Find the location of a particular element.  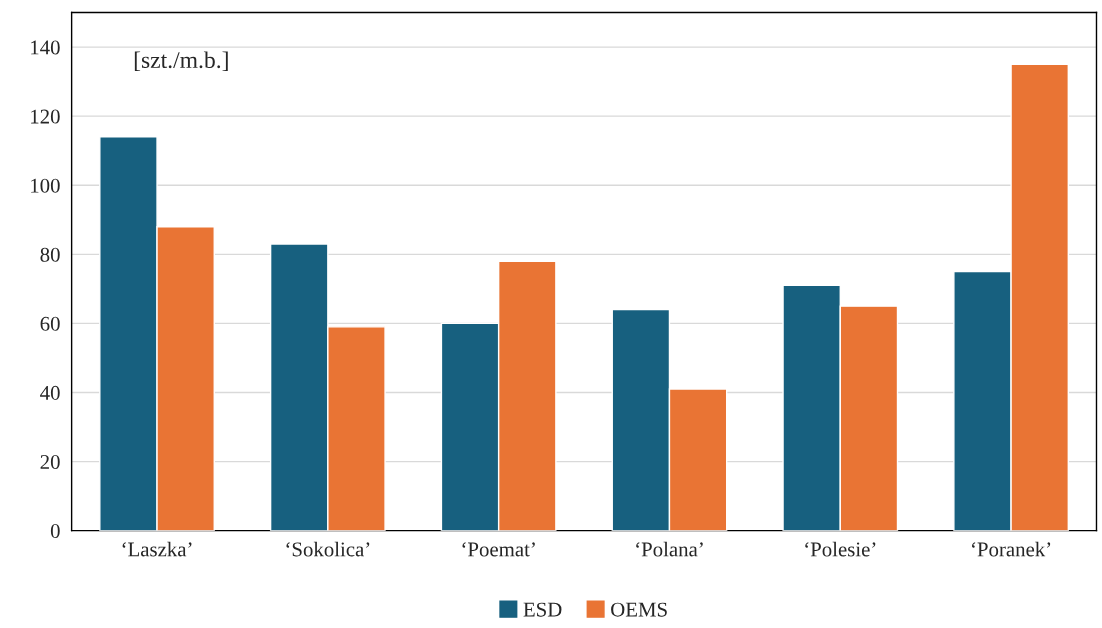

y-tick-label: 60 is located at coordinates (50, 323).